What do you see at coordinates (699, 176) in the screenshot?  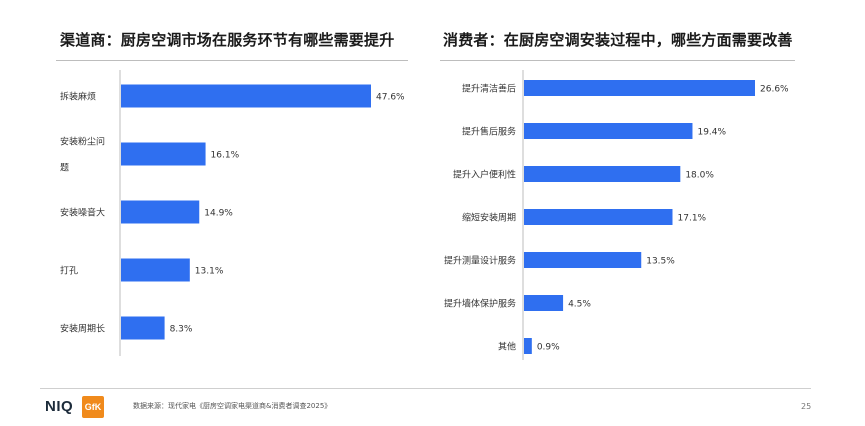 I see `bar-value-label: 18.0%` at bounding box center [699, 176].